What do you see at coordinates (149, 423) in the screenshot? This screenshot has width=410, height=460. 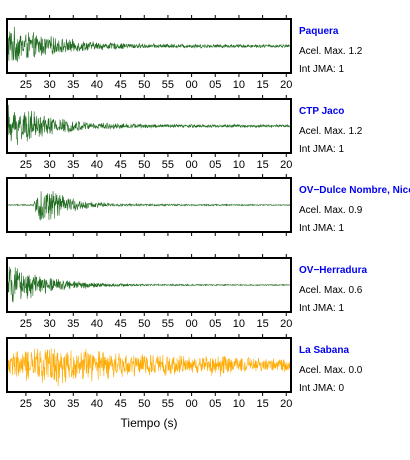 I see `x-axis-label: Tiempo (s)` at bounding box center [149, 423].